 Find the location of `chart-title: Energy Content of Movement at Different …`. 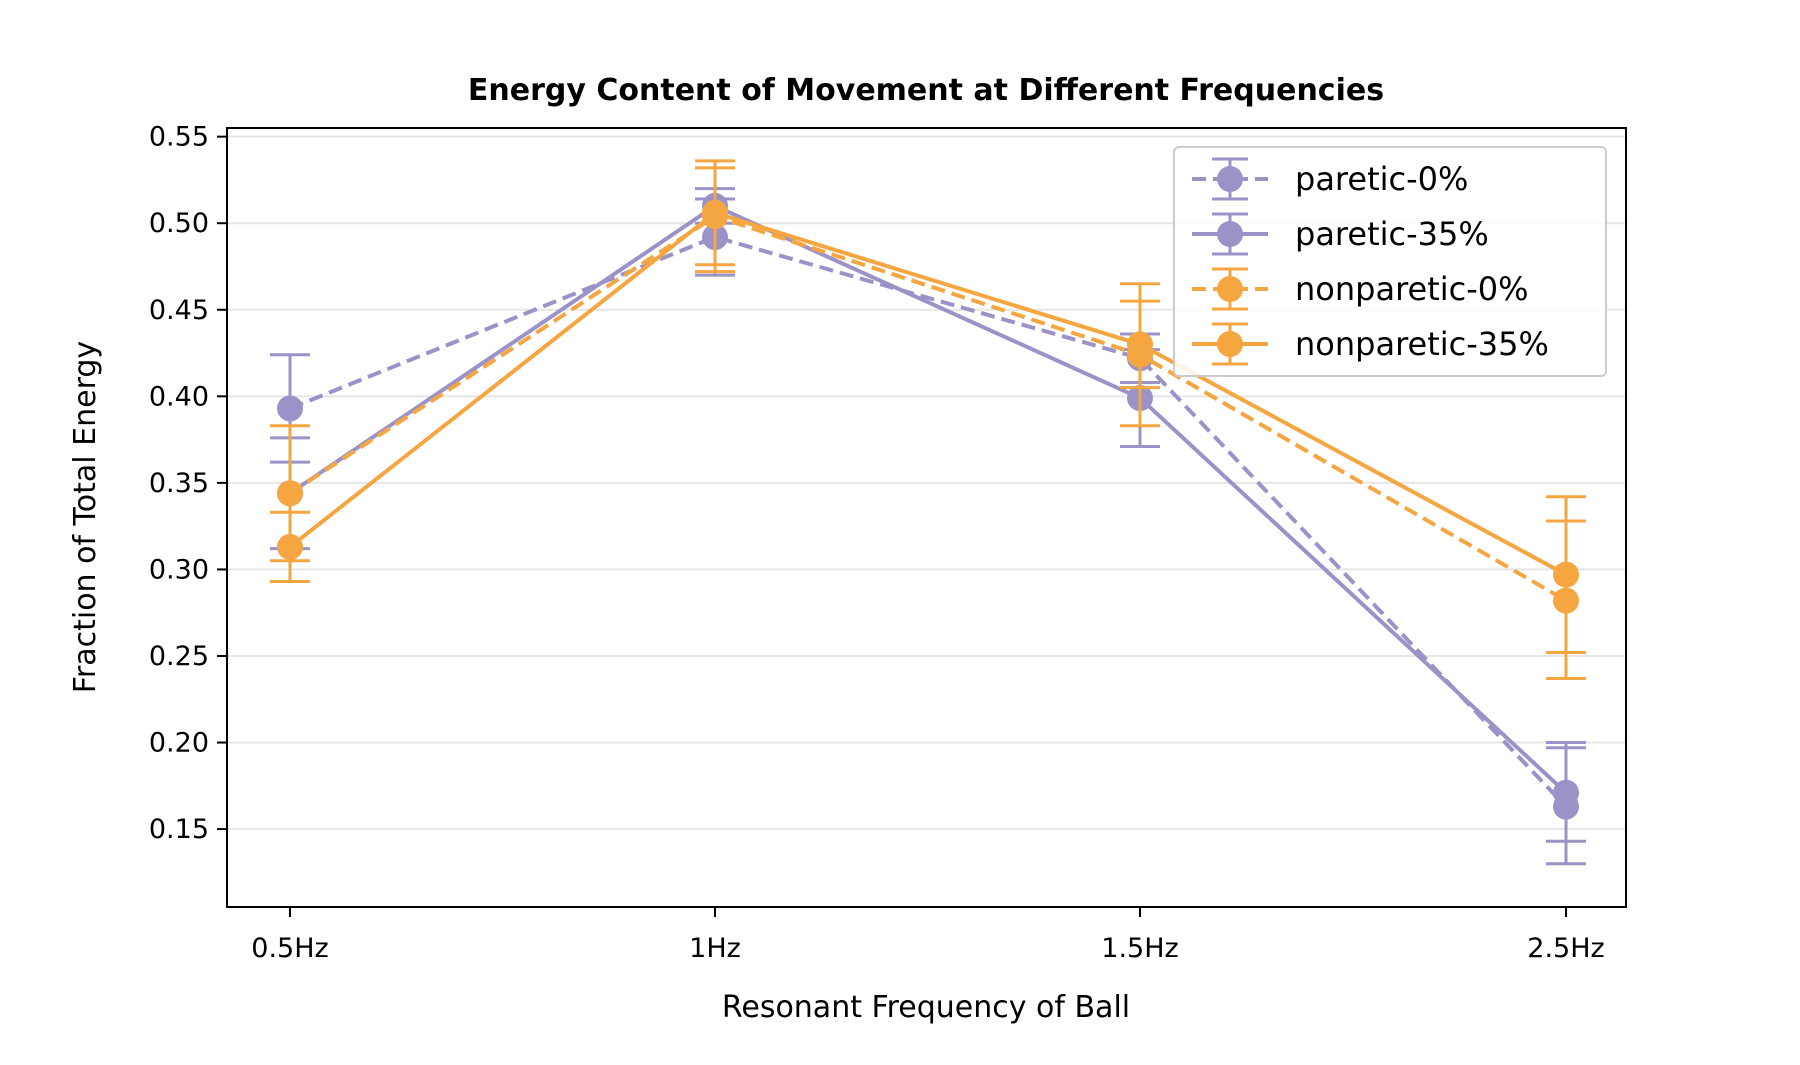

chart-title: Energy Content of Movement at Different … is located at coordinates (926, 90).